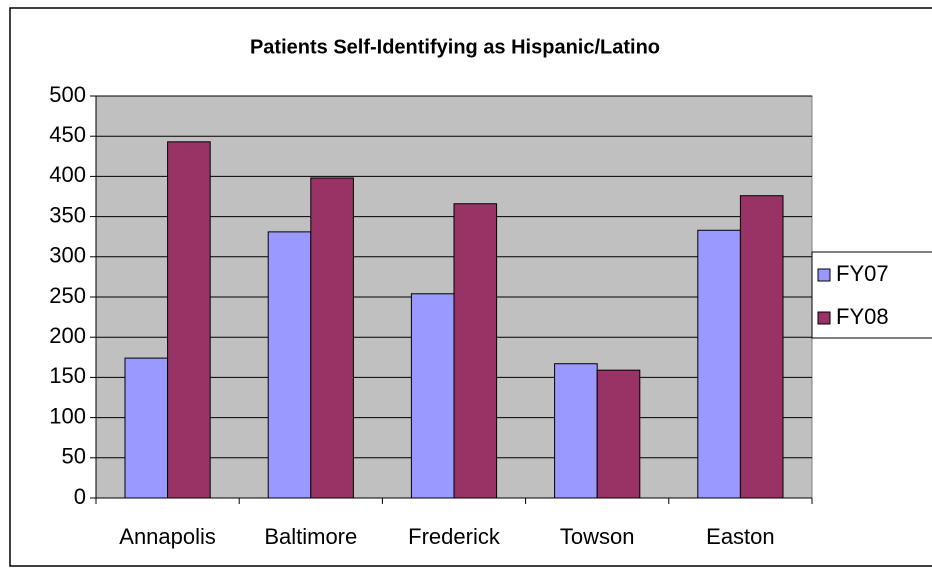 This screenshot has width=932, height=576. I want to click on y-tick-label: 0, so click(80, 496).